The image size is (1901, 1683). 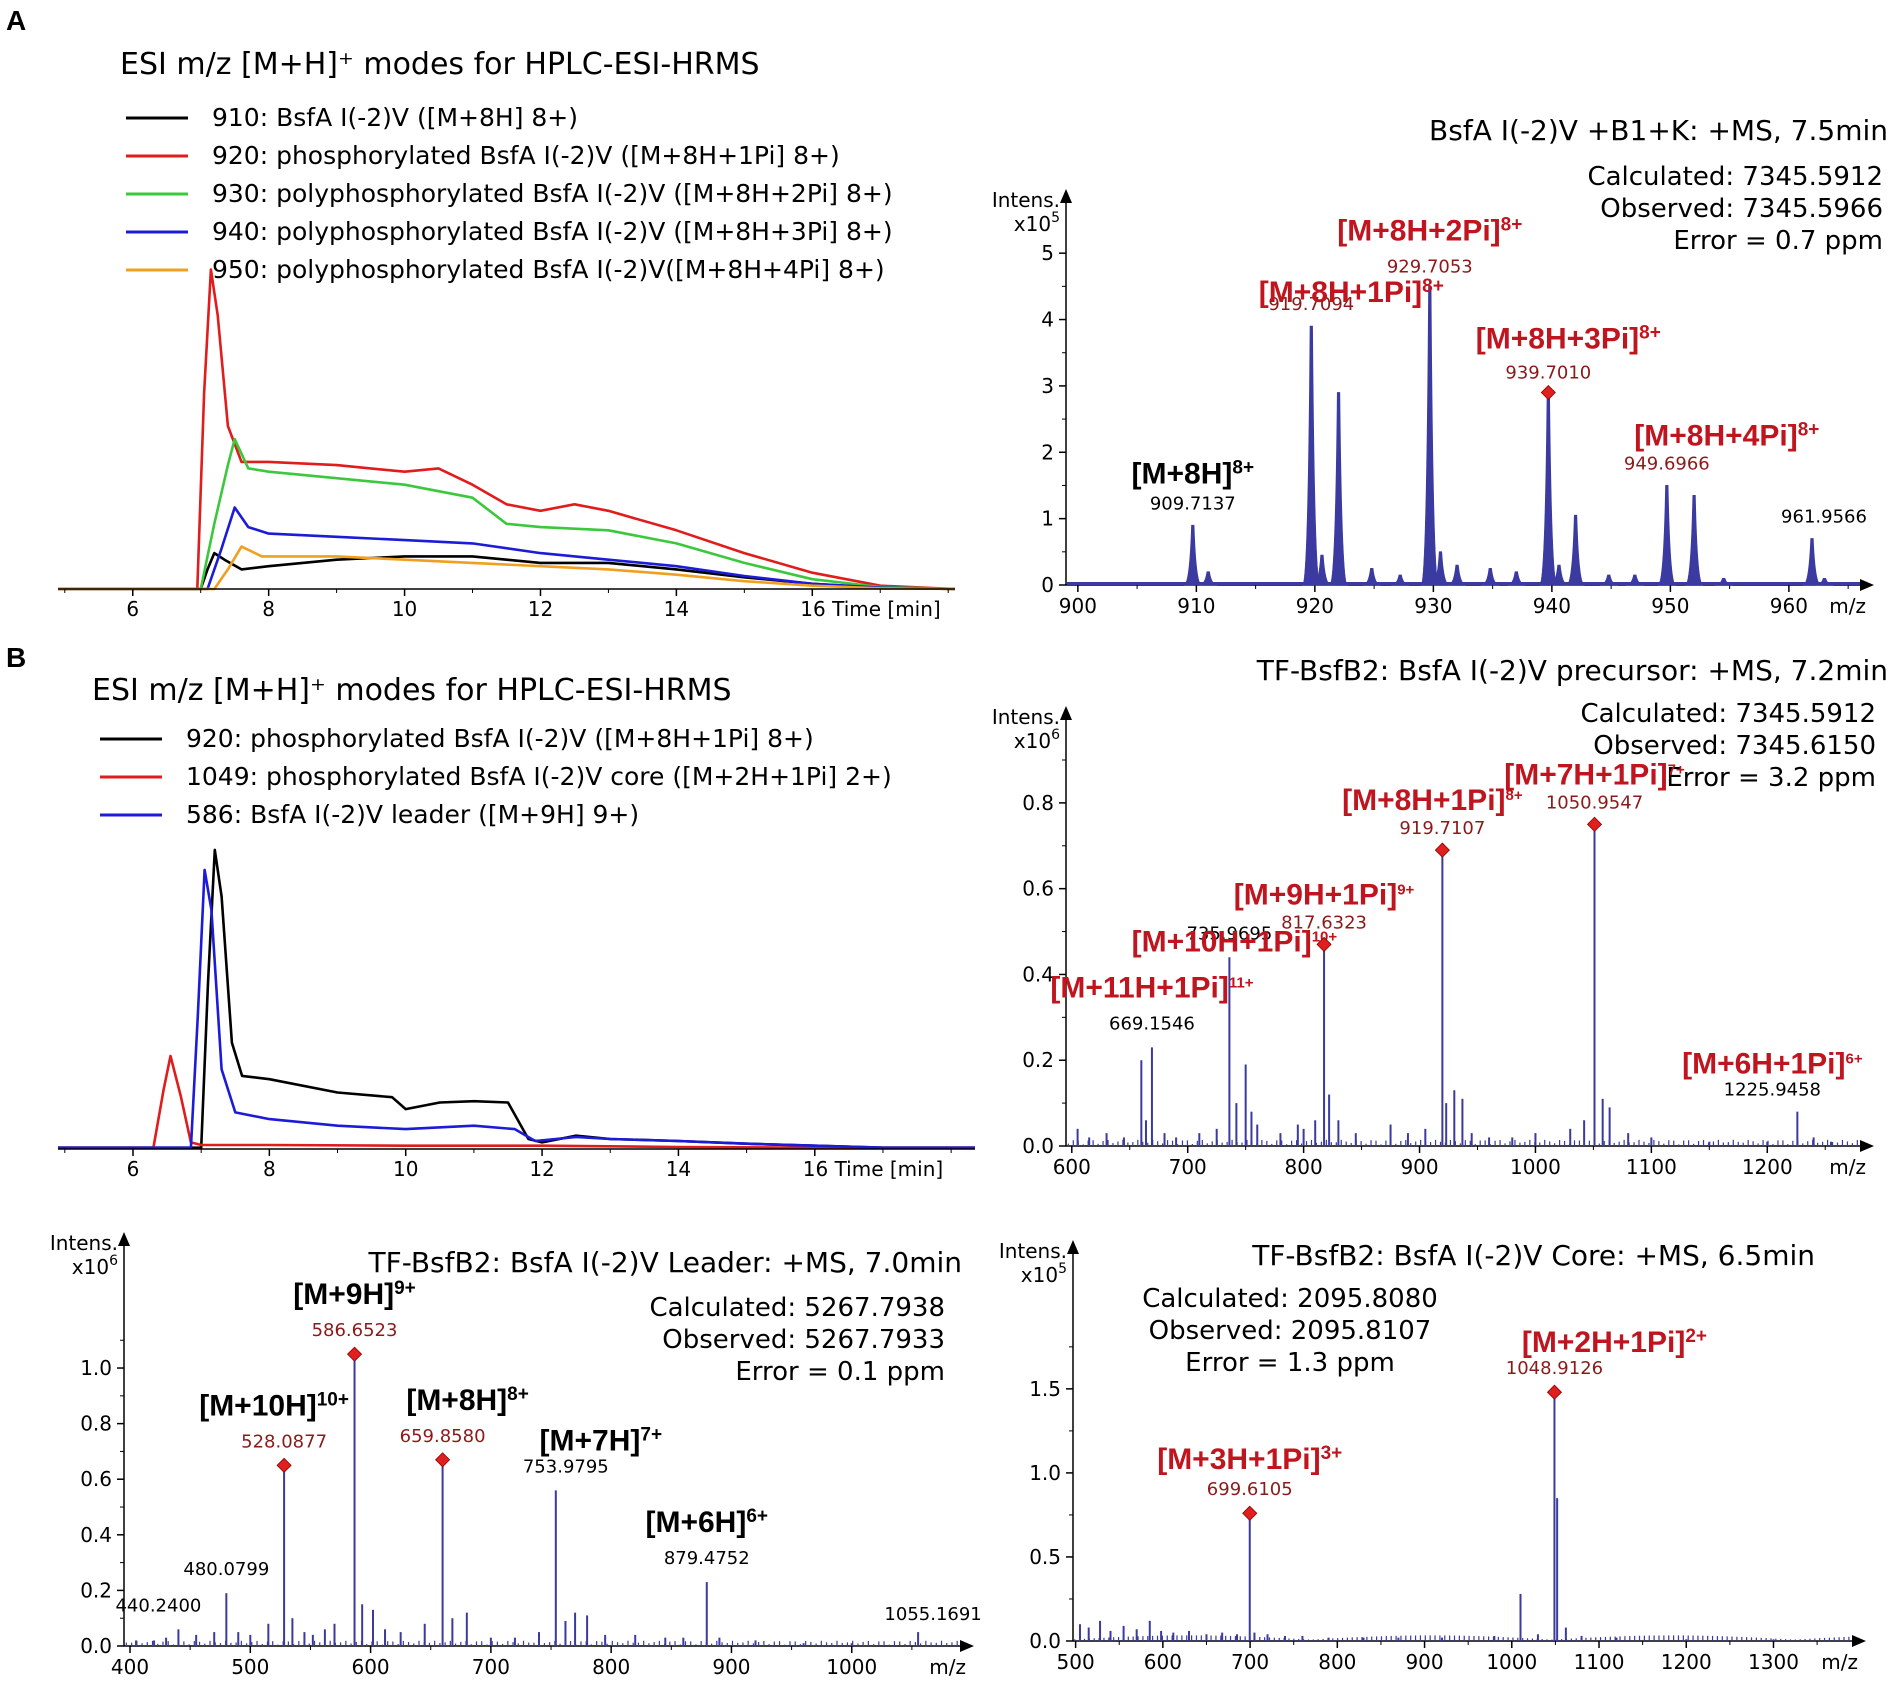 I want to click on peak-ion-label: [M+8H+2Pi]8+, so click(x=1429, y=230).